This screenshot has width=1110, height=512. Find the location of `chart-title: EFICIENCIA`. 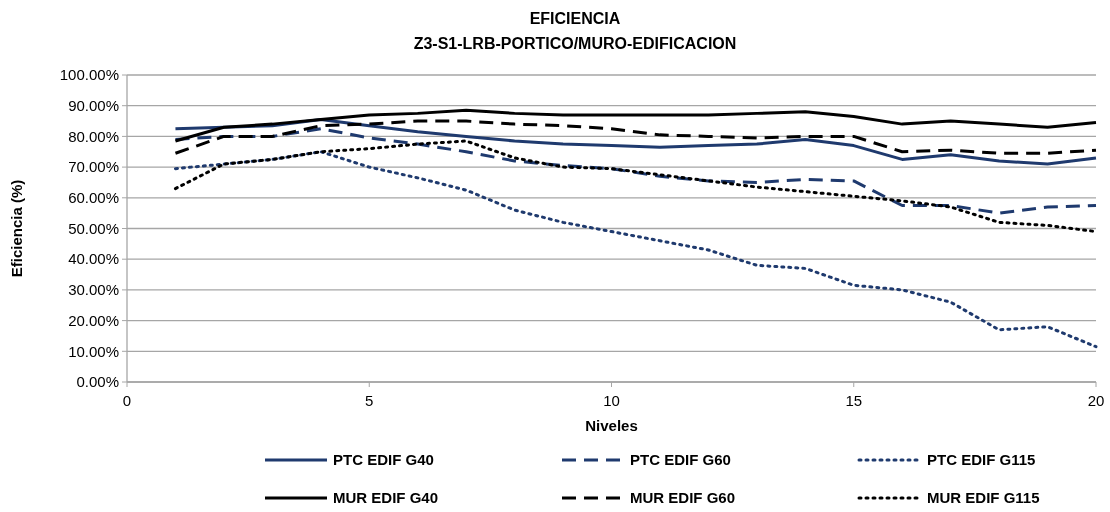

chart-title: EFICIENCIA is located at coordinates (575, 18).